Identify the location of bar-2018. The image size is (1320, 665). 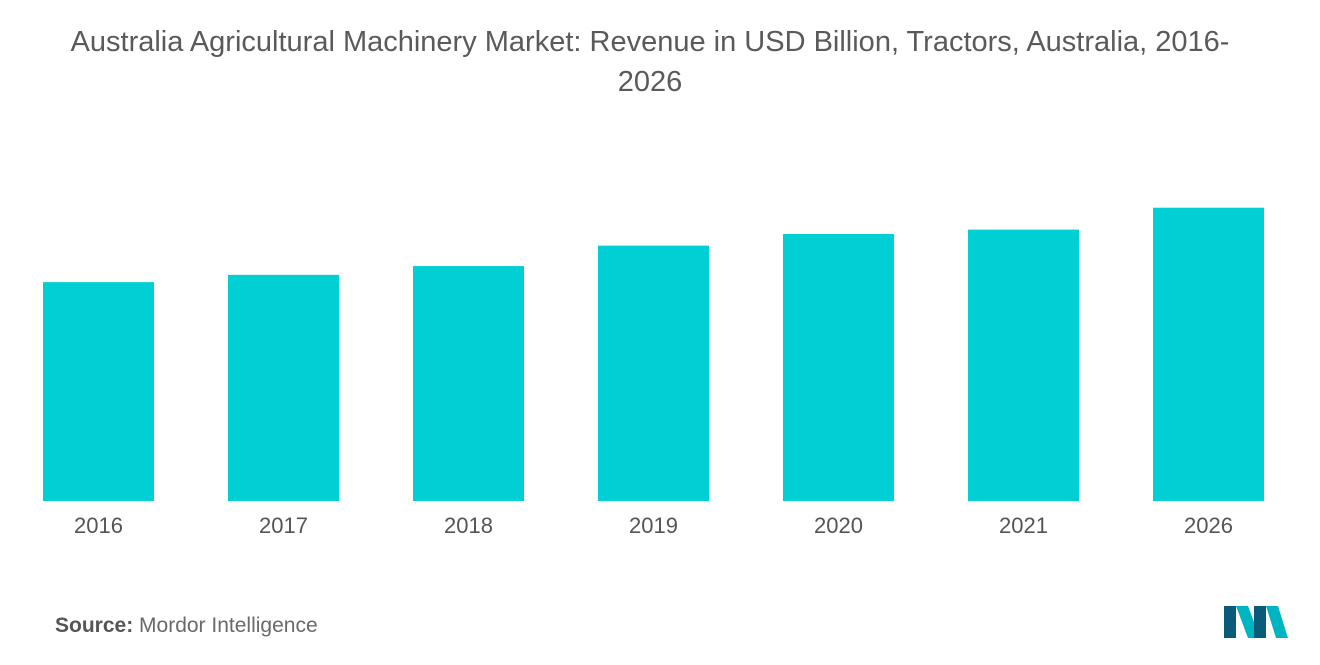
(468, 383).